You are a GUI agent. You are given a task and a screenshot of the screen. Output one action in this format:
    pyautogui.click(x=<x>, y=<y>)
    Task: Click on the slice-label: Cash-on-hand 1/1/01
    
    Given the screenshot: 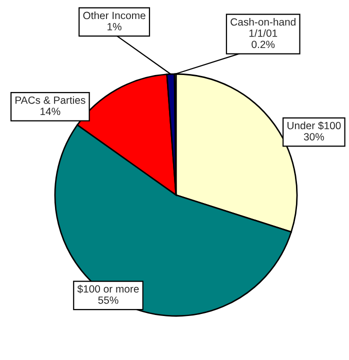 What is the action you would take?
    pyautogui.click(x=263, y=27)
    